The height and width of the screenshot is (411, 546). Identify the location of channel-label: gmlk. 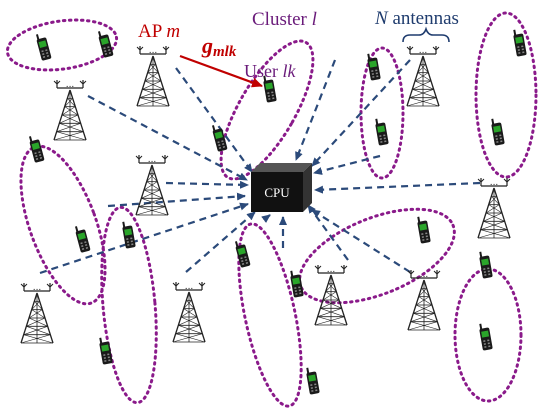
(219, 46).